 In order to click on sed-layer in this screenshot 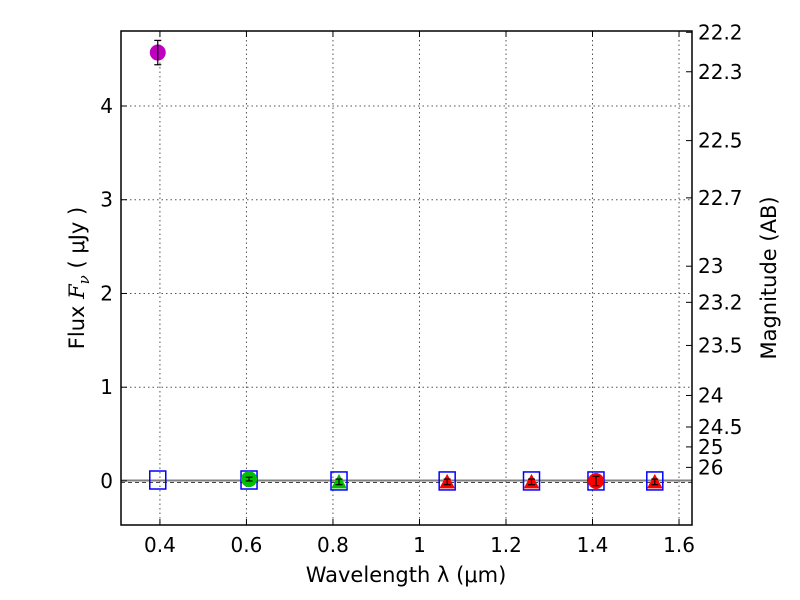, I will do `click(406, 481)`.